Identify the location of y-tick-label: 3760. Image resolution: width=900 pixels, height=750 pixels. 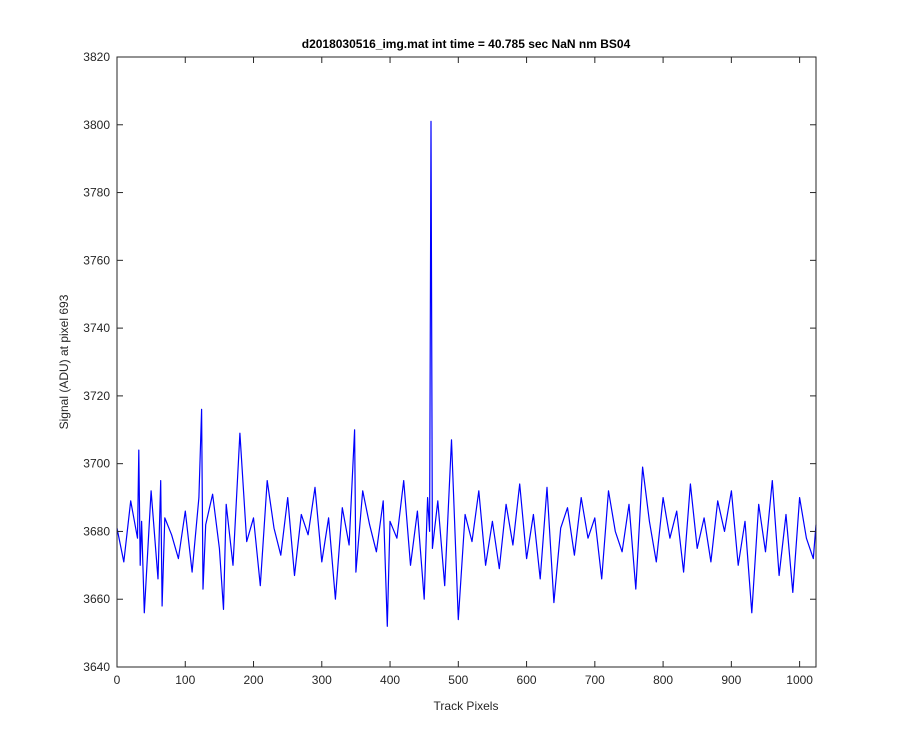
(96, 260).